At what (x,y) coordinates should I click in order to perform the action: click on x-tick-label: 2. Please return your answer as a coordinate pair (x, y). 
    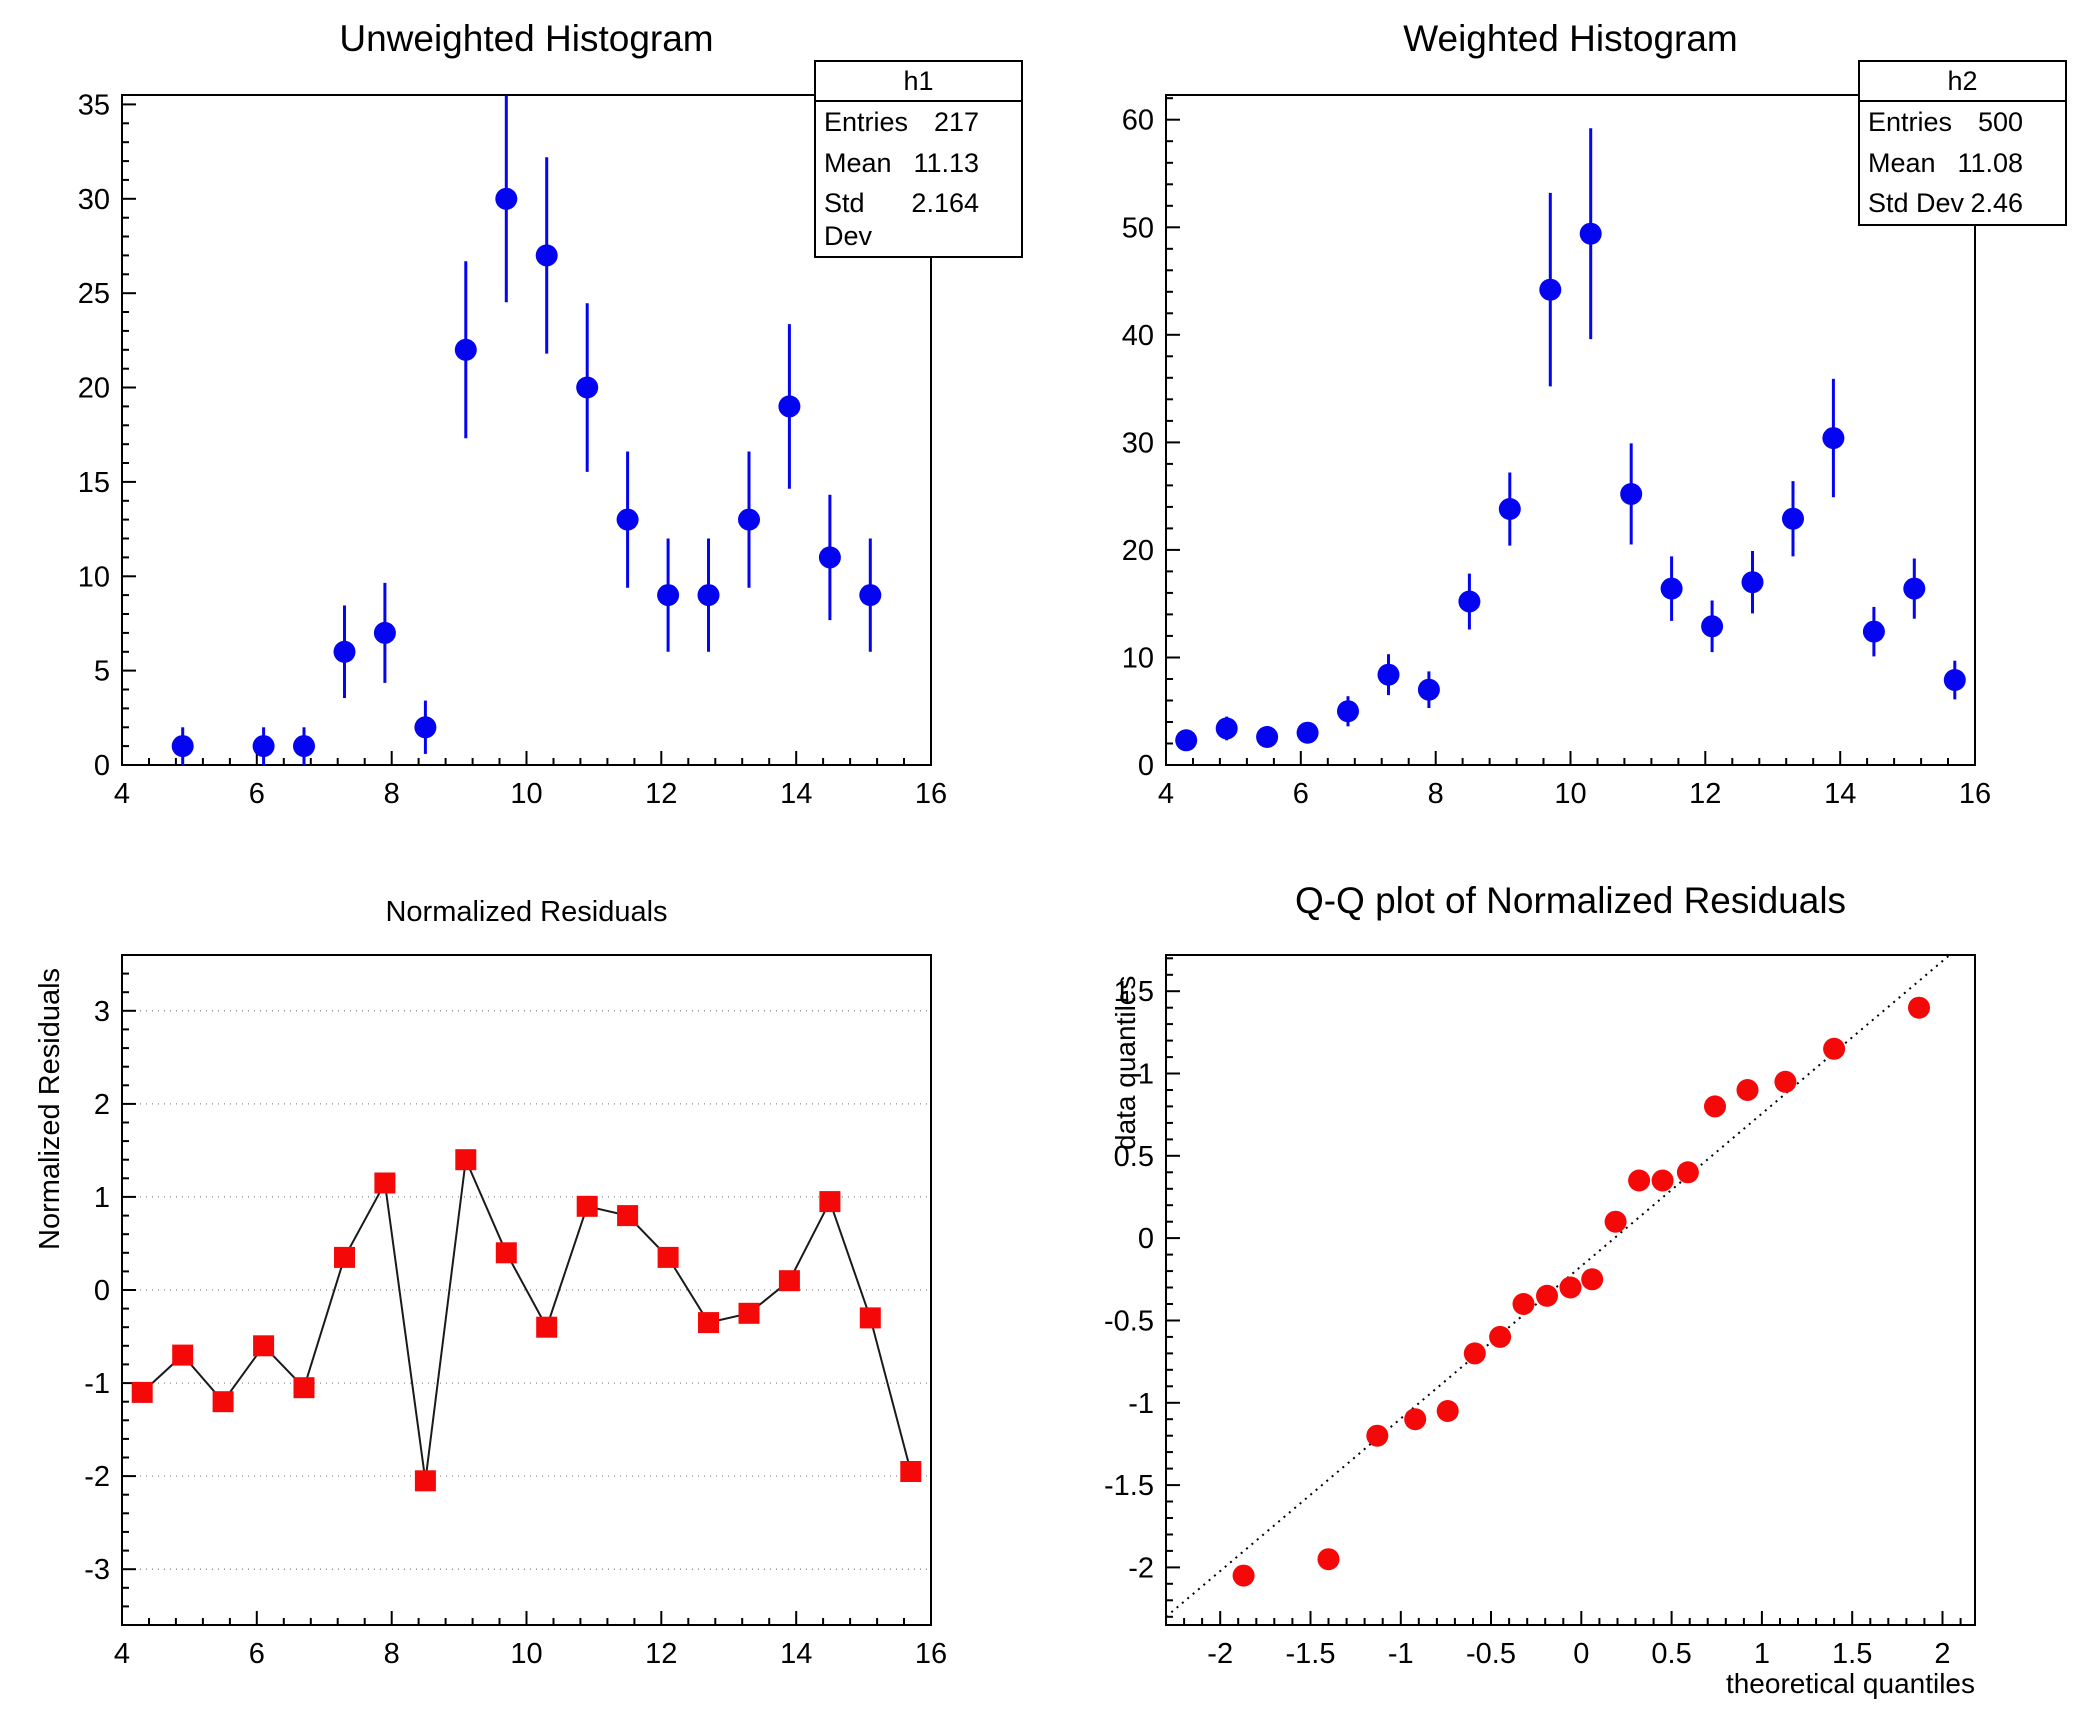
    Looking at the image, I should click on (1942, 1654).